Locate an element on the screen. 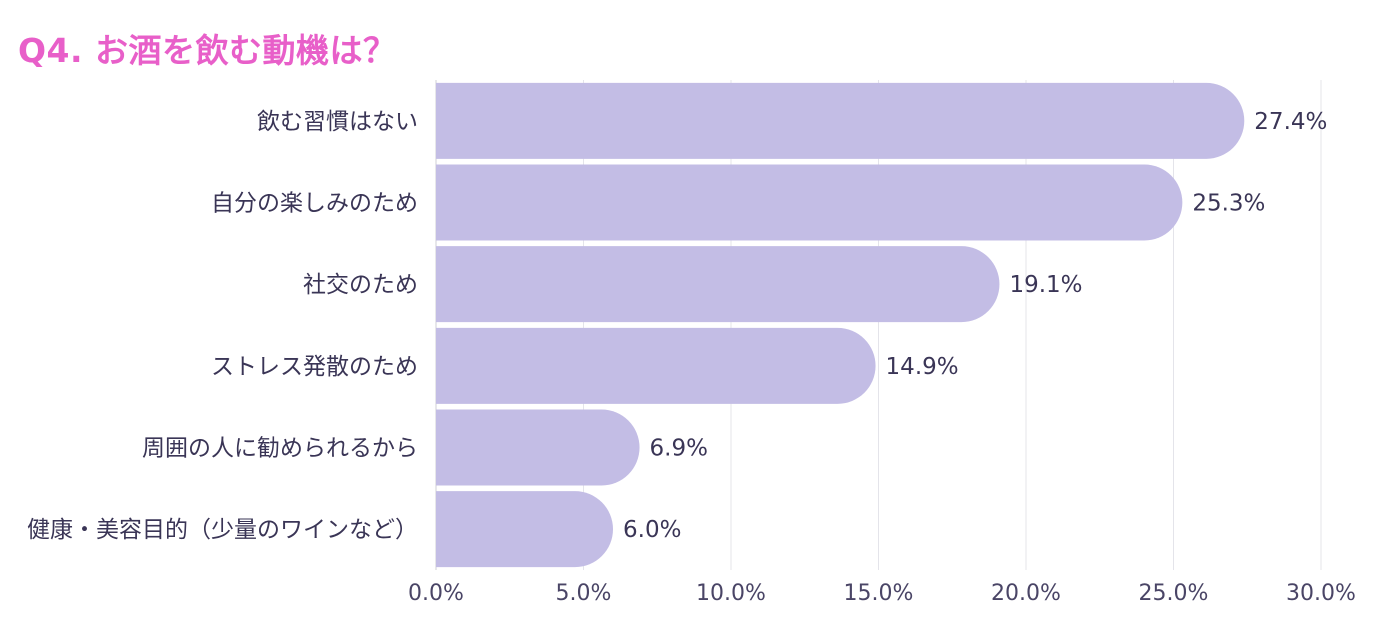 The height and width of the screenshot is (630, 1379). x-axis-ticks: 0.0% 5.0% 10.0% 15.0% 20.0% 25.0% 30.0% is located at coordinates (882, 593).